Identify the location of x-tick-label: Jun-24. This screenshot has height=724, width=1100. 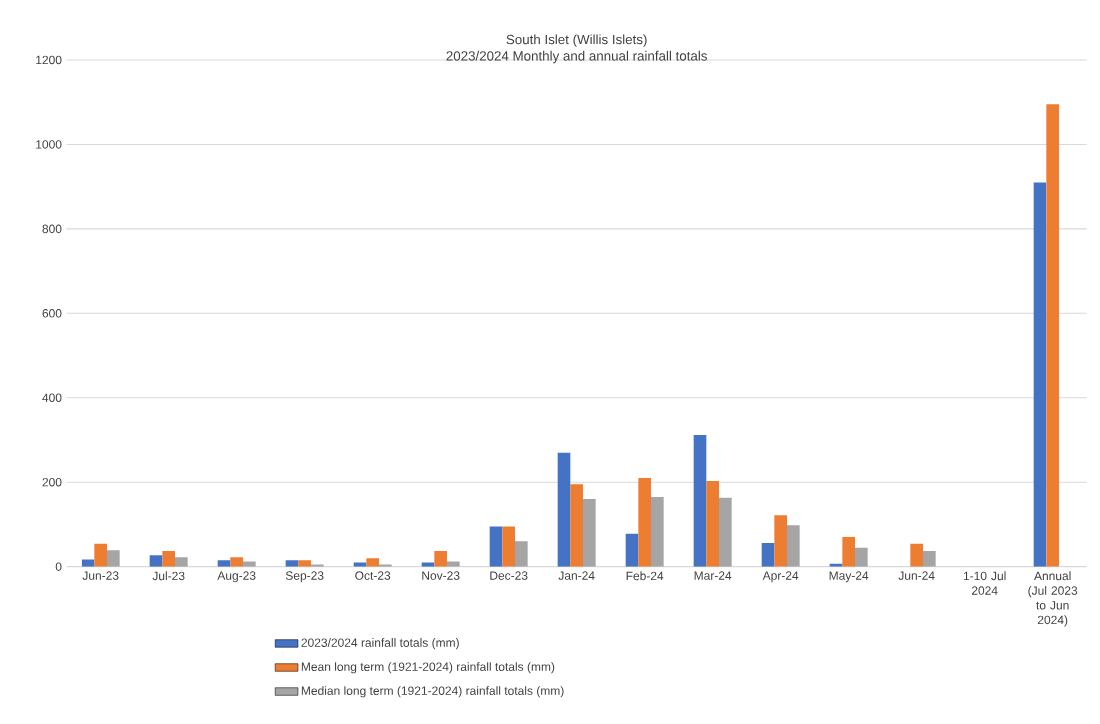
(916, 575).